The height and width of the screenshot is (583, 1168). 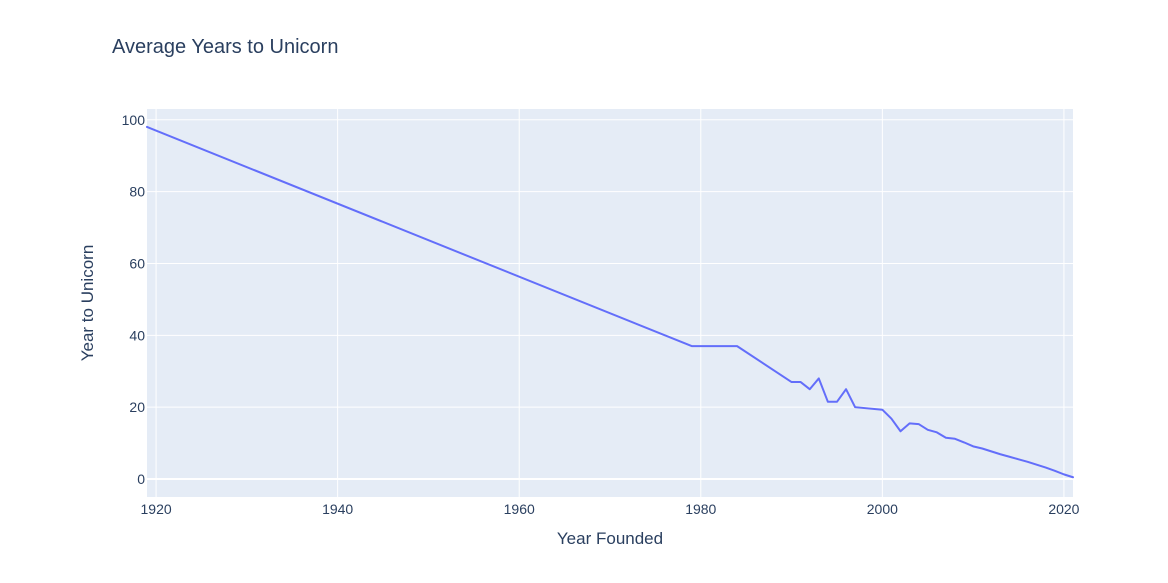 I want to click on x-tick-label: 1980, so click(x=700, y=509).